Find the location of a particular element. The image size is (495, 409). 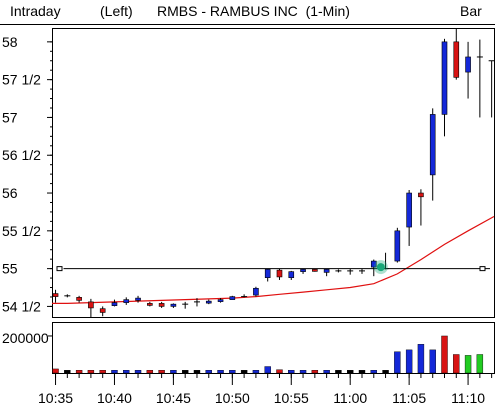

reference-line-handle-left is located at coordinates (59, 269).